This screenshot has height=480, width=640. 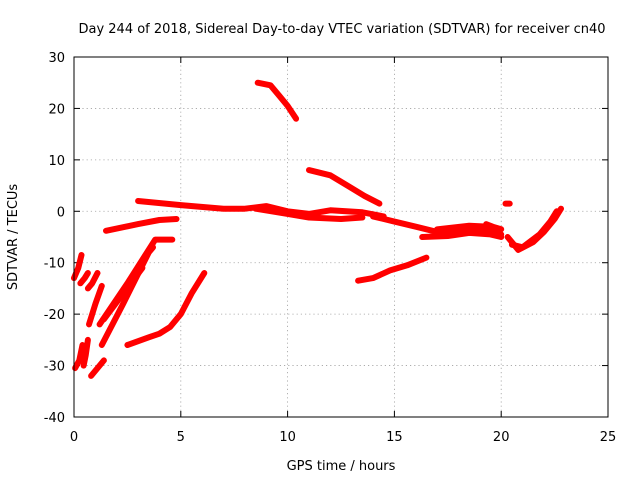 I want to click on x-tick-label: 20, so click(x=501, y=437).